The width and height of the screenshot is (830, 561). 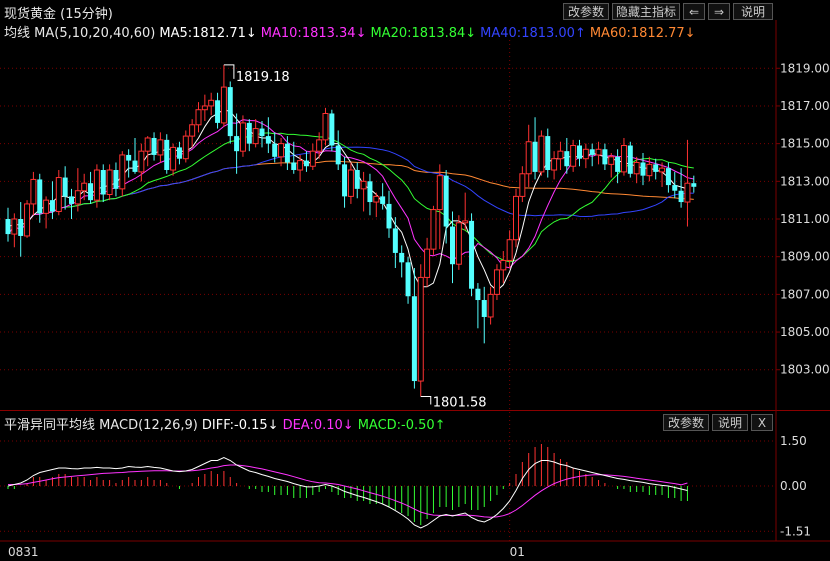 What do you see at coordinates (263, 77) in the screenshot?
I see `extreme-label: 1819.18` at bounding box center [263, 77].